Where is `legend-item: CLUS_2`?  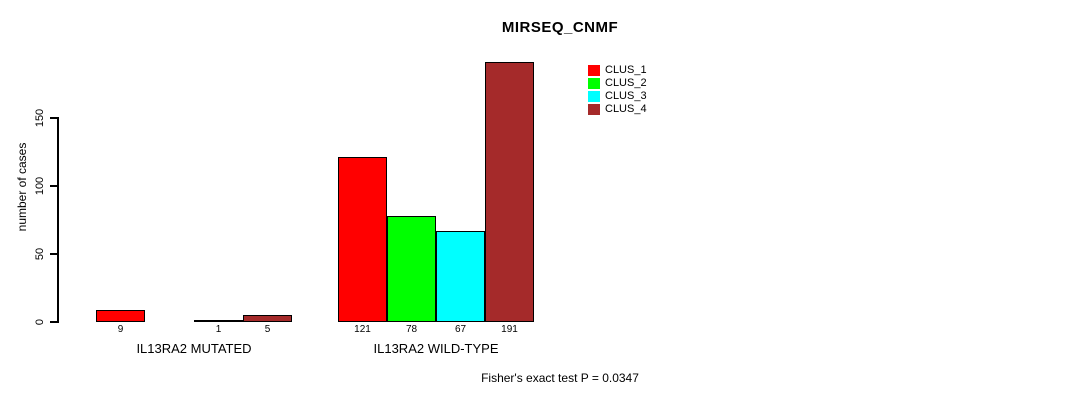 legend-item: CLUS_2 is located at coordinates (617, 83).